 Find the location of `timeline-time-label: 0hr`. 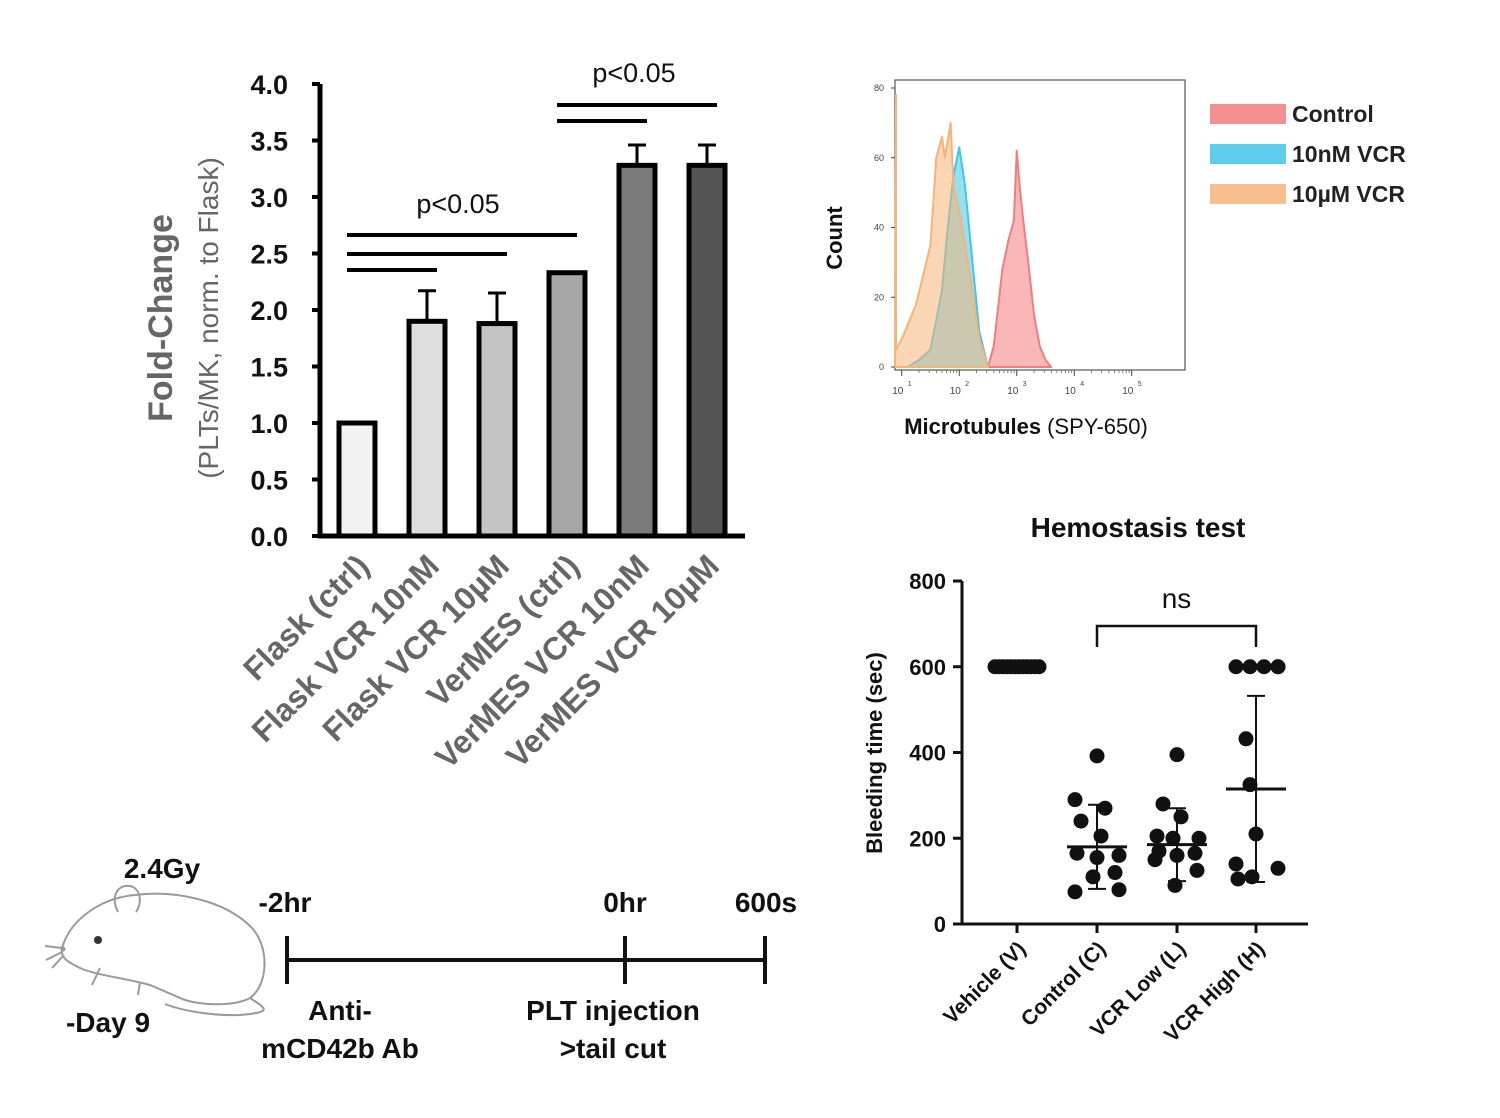

timeline-time-label: 0hr is located at coordinates (625, 902).